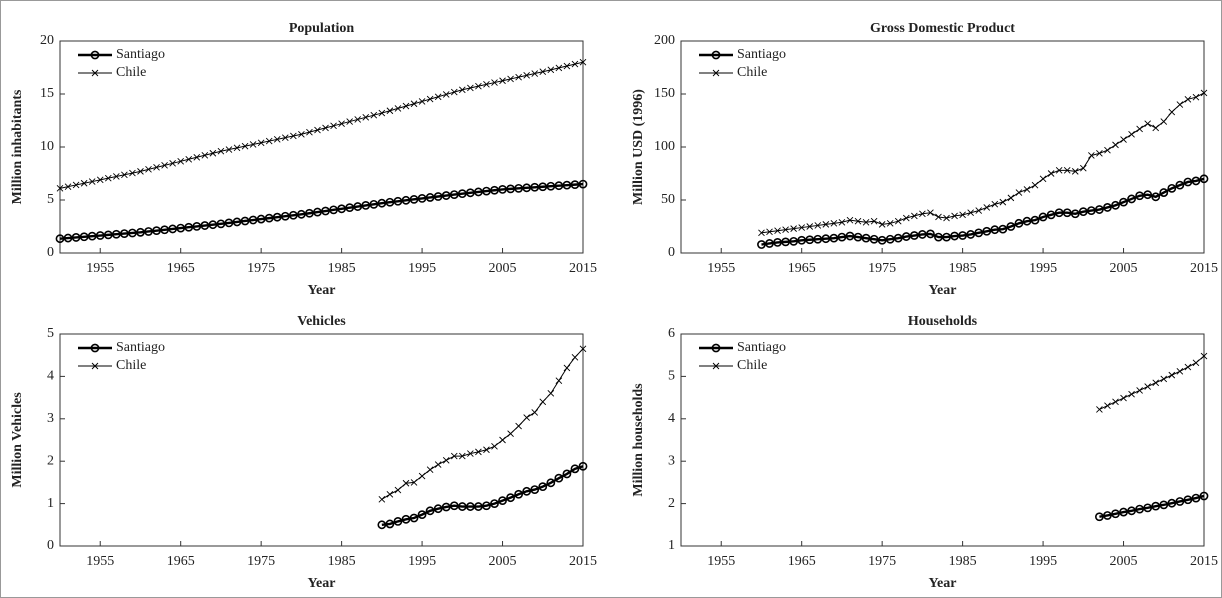  Describe the element at coordinates (668, 199) in the screenshot. I see `y-tick-label: 50` at that location.